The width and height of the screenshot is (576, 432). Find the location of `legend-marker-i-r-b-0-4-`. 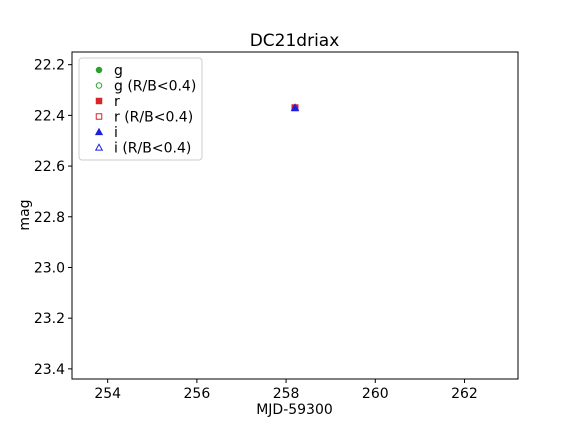

legend-marker-i-r-b-0-4- is located at coordinates (99, 147).